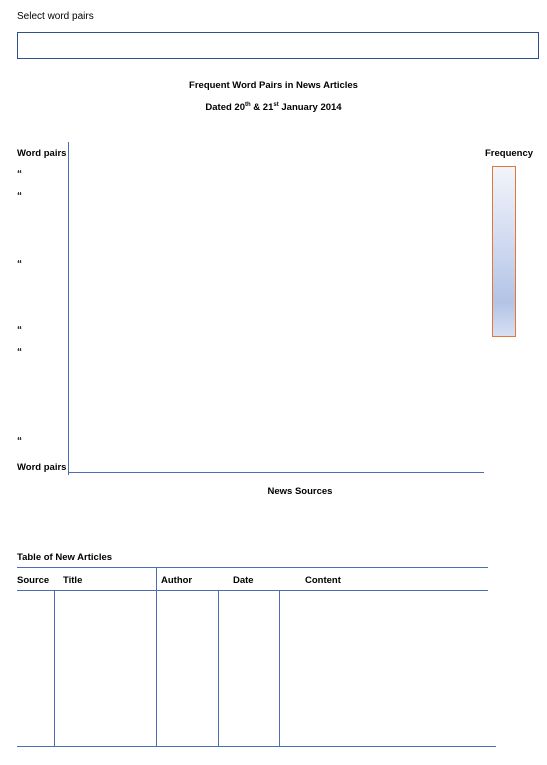  What do you see at coordinates (278, 45) in the screenshot?
I see `word-pairs-select-input` at bounding box center [278, 45].